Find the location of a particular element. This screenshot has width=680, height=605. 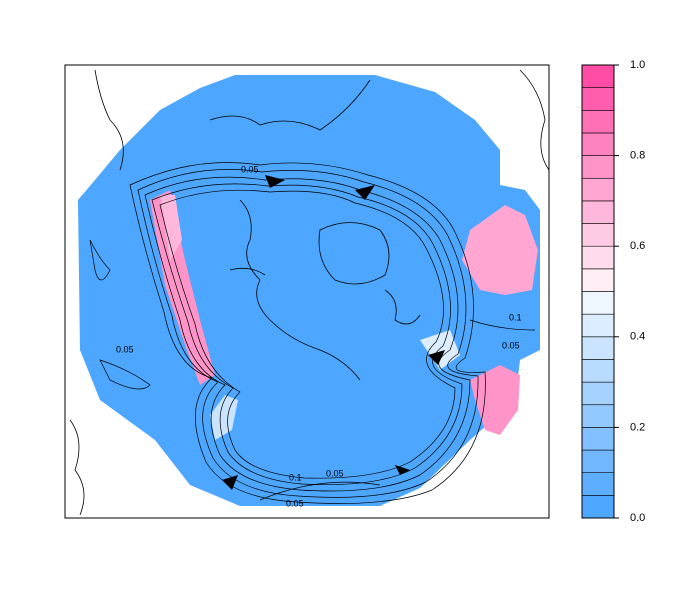

colorbar-tick-label: 0.4 is located at coordinates (637, 337).